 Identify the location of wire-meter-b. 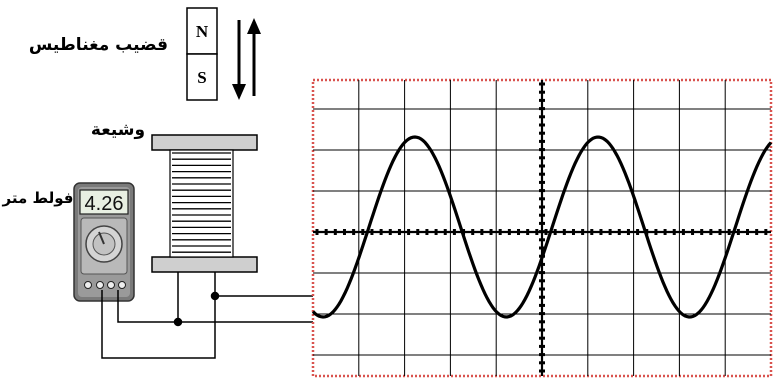
(158, 324).